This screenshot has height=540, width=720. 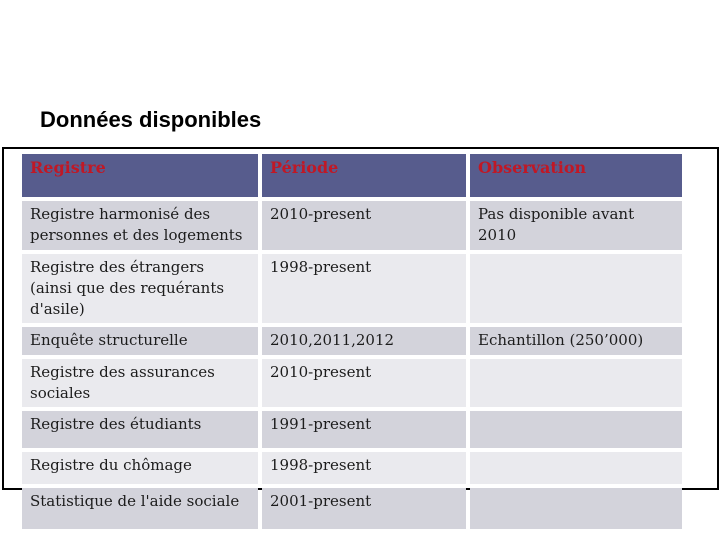 What do you see at coordinates (576, 341) in the screenshot?
I see `cell-observation: Echantillon (250’000)` at bounding box center [576, 341].